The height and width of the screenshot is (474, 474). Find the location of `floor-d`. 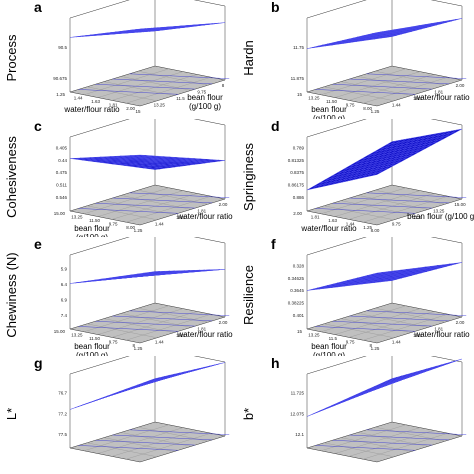

floor-d is located at coordinates (384, 204).